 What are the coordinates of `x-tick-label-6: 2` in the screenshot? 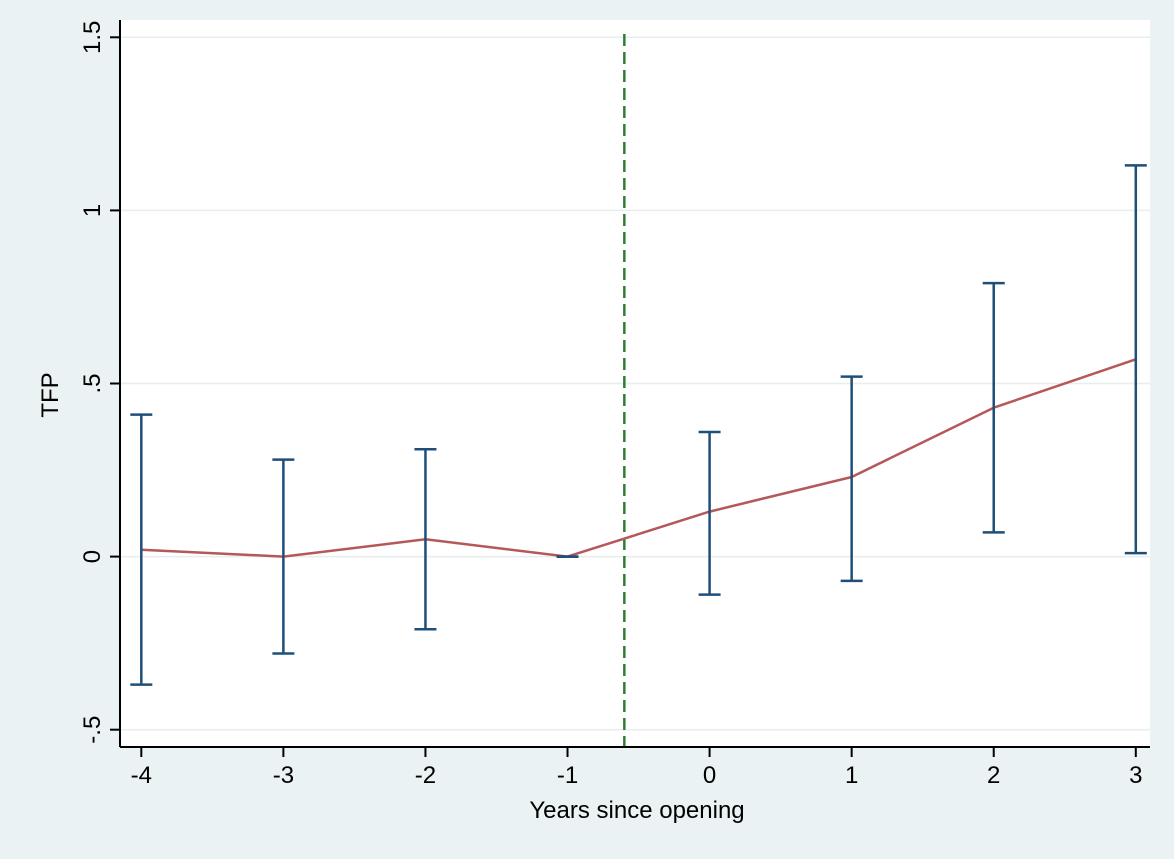 It's located at (993, 775).